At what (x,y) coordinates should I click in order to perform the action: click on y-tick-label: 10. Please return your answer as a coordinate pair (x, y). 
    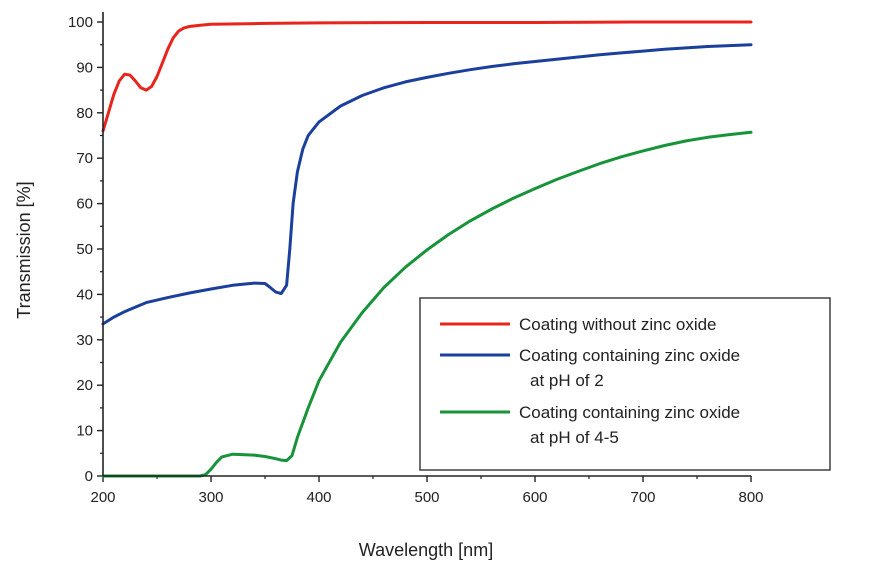
    Looking at the image, I should click on (84, 431).